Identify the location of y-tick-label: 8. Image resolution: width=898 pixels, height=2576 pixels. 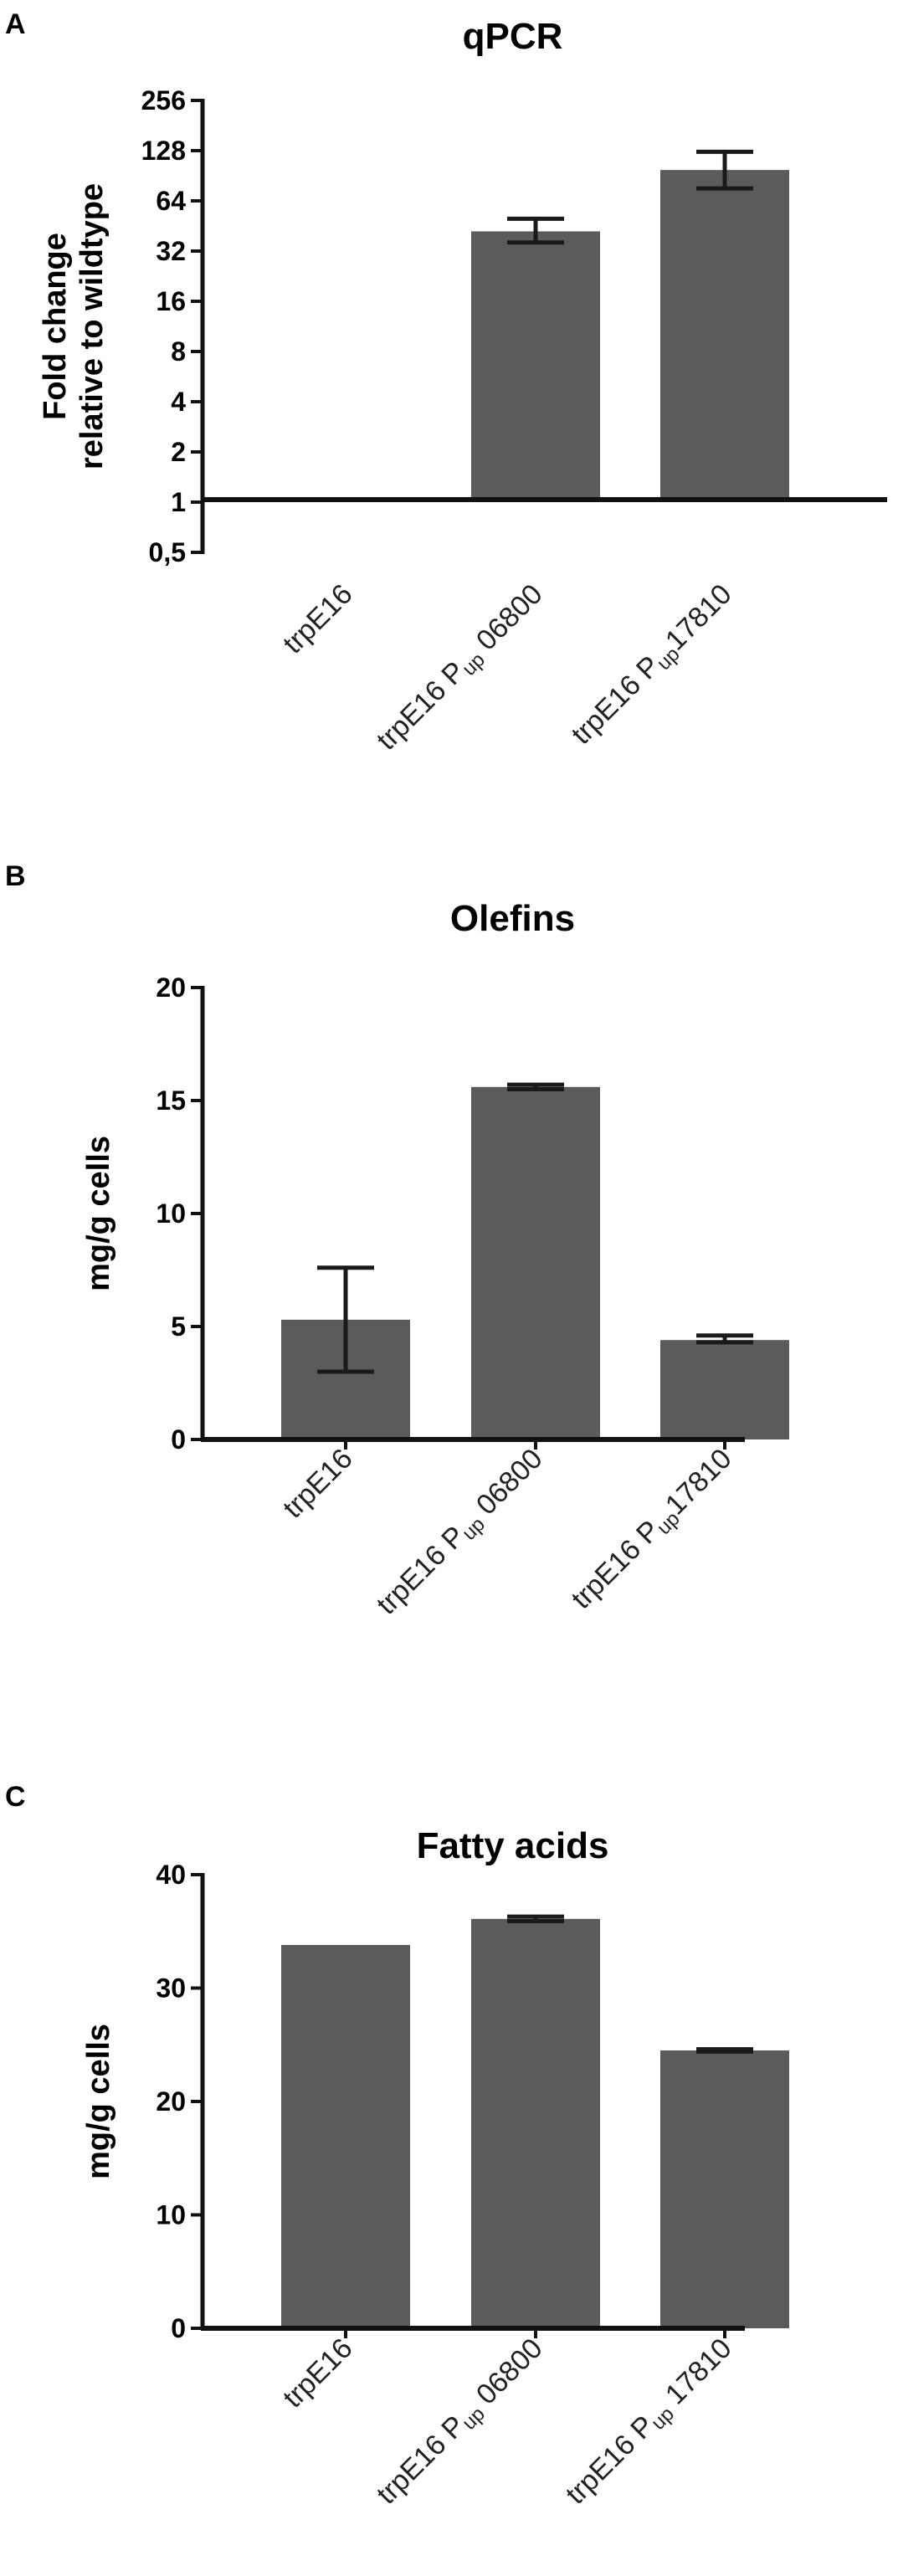
(179, 351).